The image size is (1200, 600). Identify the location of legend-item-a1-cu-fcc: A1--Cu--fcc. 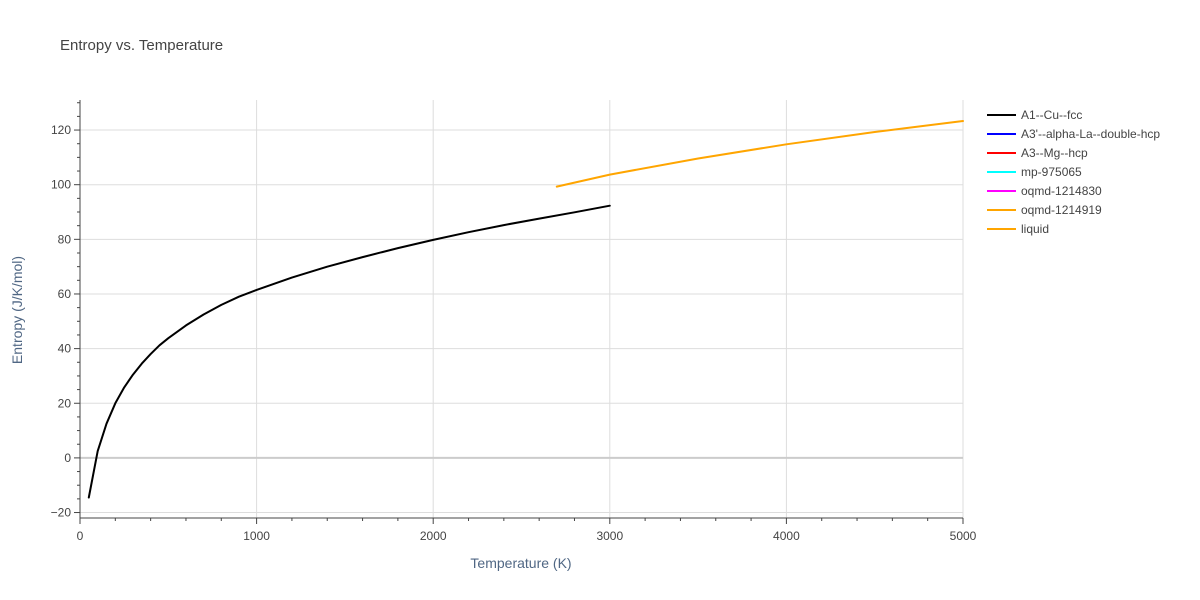
(1034, 115).